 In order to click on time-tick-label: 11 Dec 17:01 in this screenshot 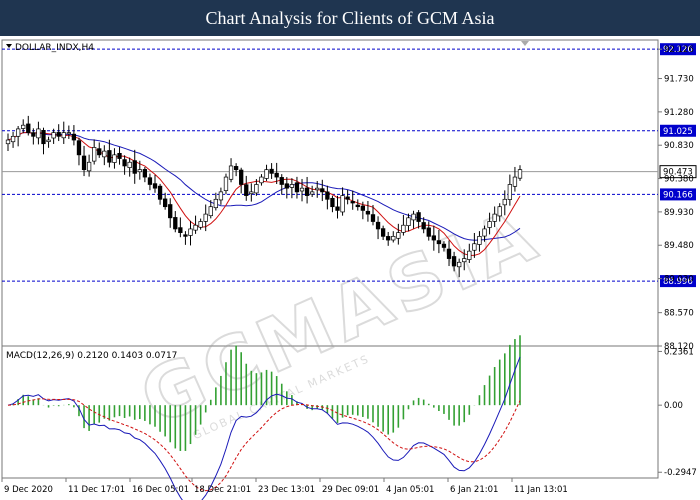, I will do `click(96, 490)`.